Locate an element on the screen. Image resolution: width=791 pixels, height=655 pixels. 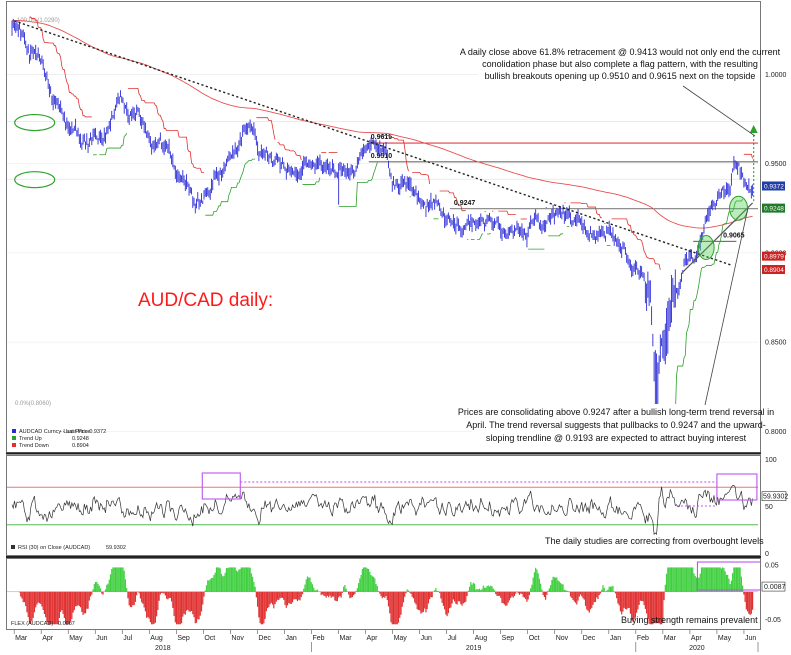
rsi-y-axis: 0 50 100 59.9302 is located at coordinates (774, 507).